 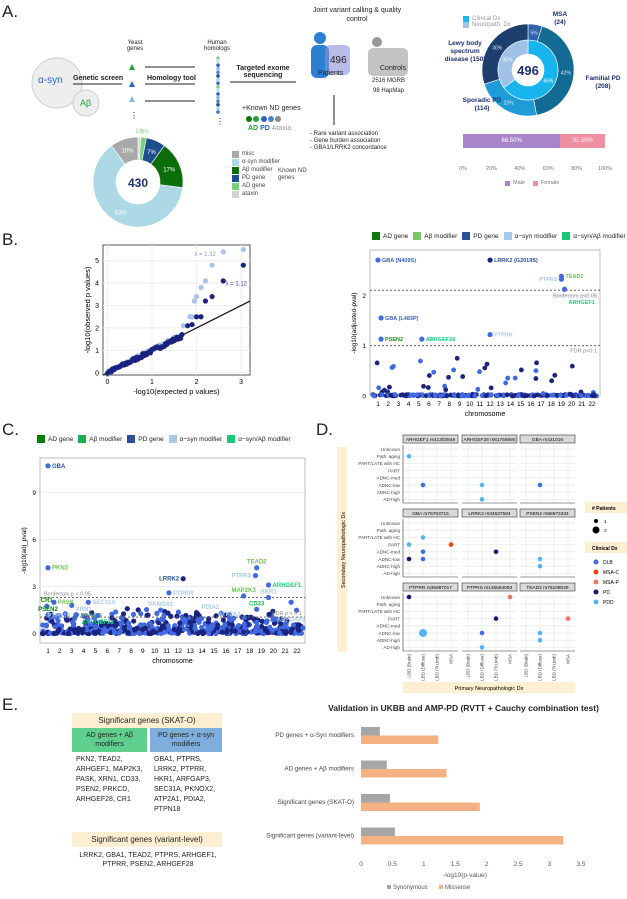 I want to click on slice-percent-label: 65%, so click(x=548, y=81).